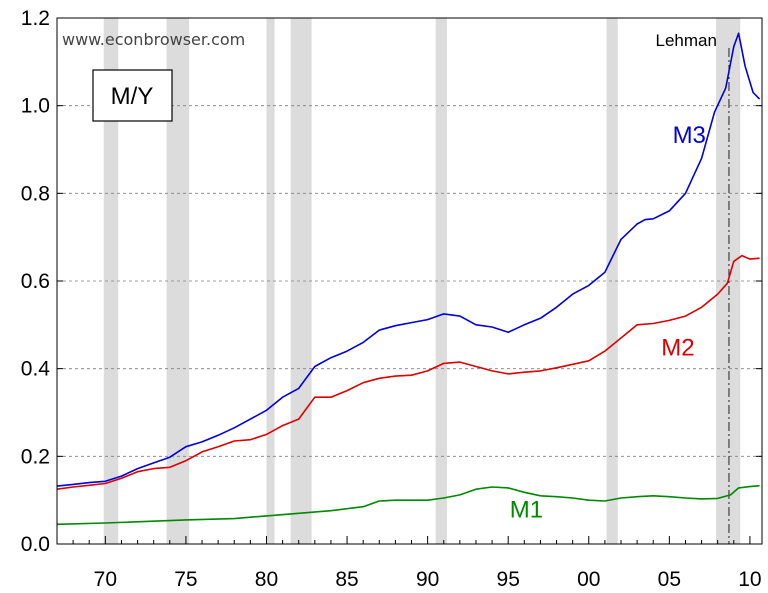 The width and height of the screenshot is (768, 593). I want to click on x-tick-label: 85, so click(346, 579).